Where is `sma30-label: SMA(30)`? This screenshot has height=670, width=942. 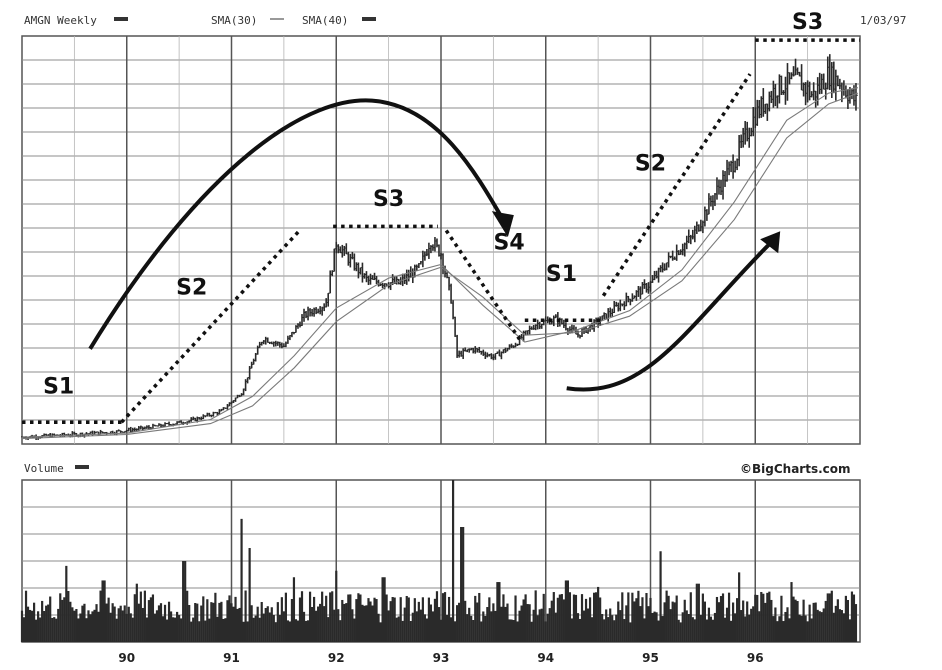 sma30-label: SMA(30) is located at coordinates (234, 20).